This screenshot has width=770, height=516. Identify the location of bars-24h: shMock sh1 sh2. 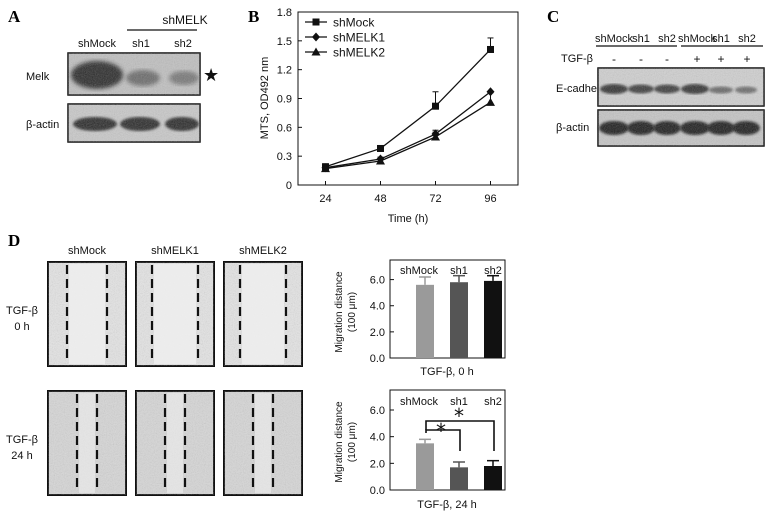
(451, 443).